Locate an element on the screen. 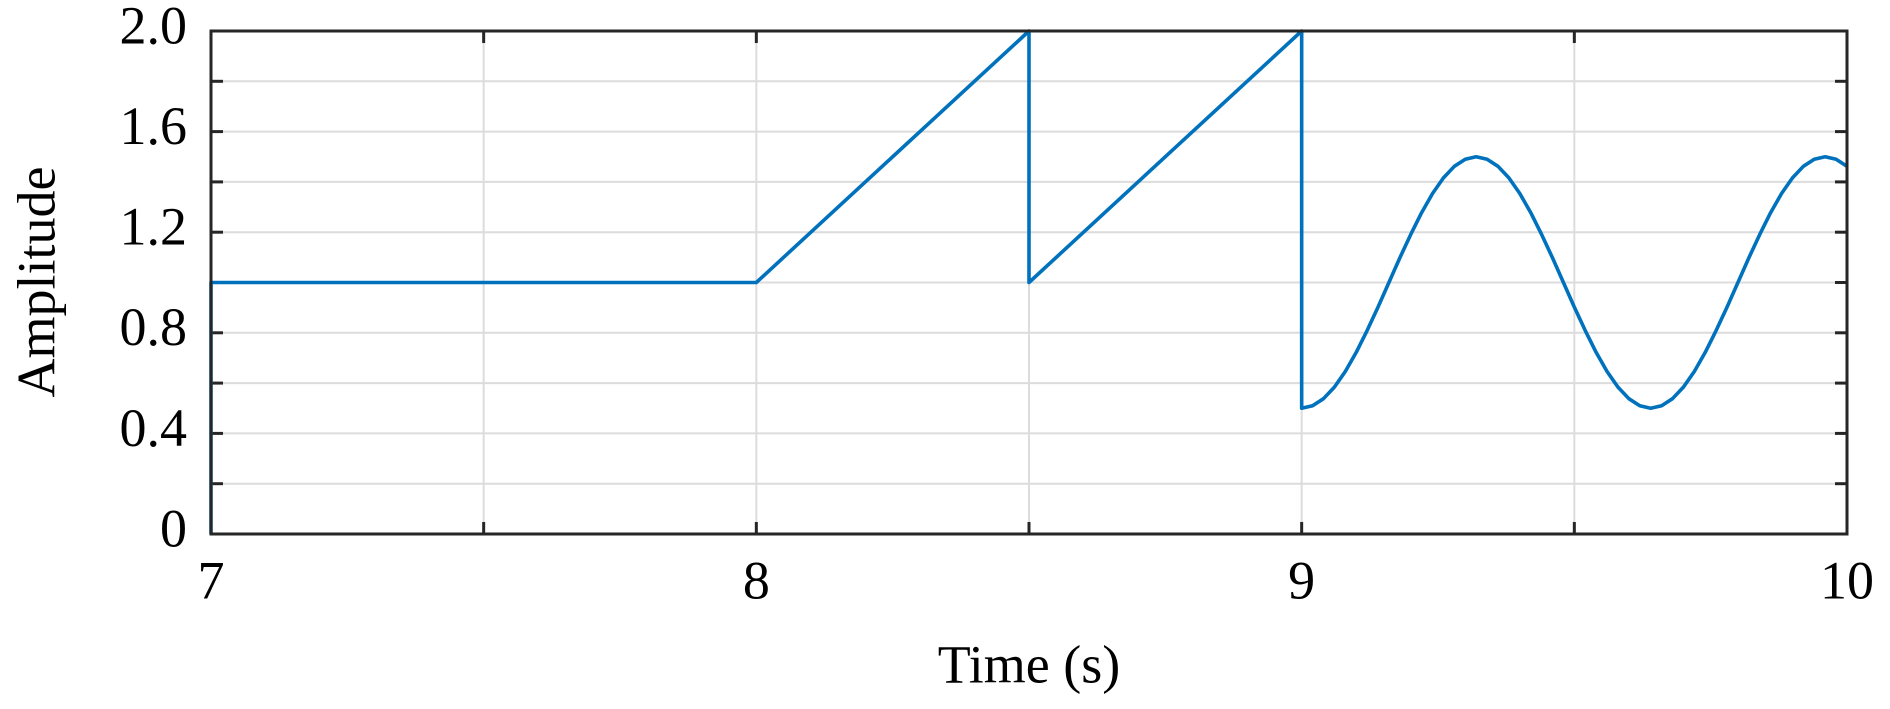  y-tick-label: 2.0 is located at coordinates (154, 27).